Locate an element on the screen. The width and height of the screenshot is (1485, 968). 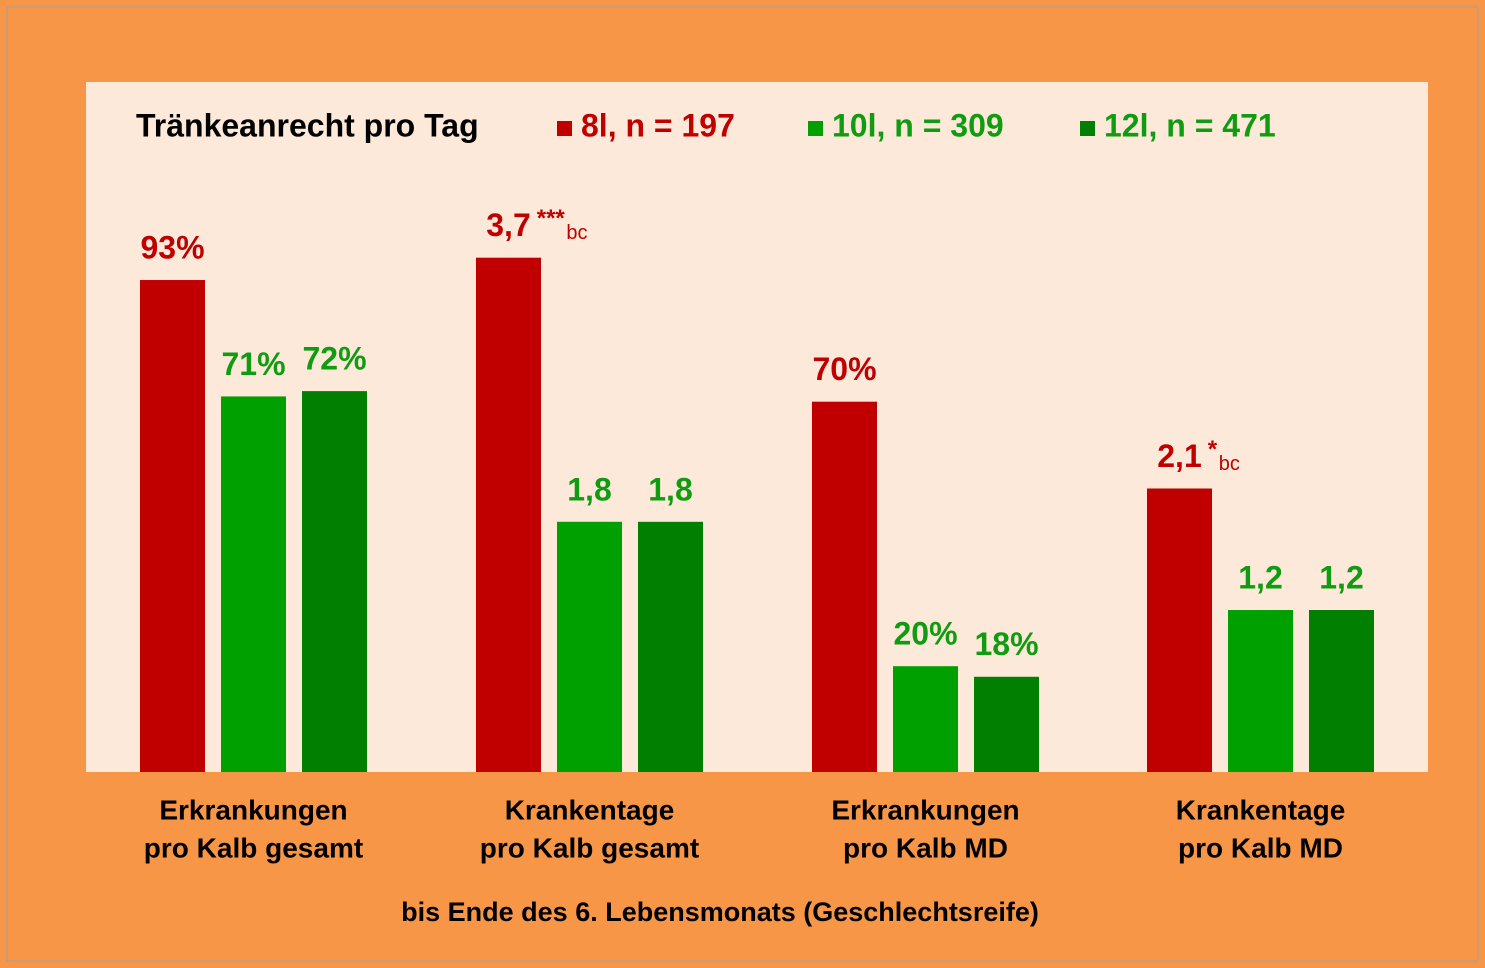
legend-label: 10l, n = 309 is located at coordinates (918, 125).